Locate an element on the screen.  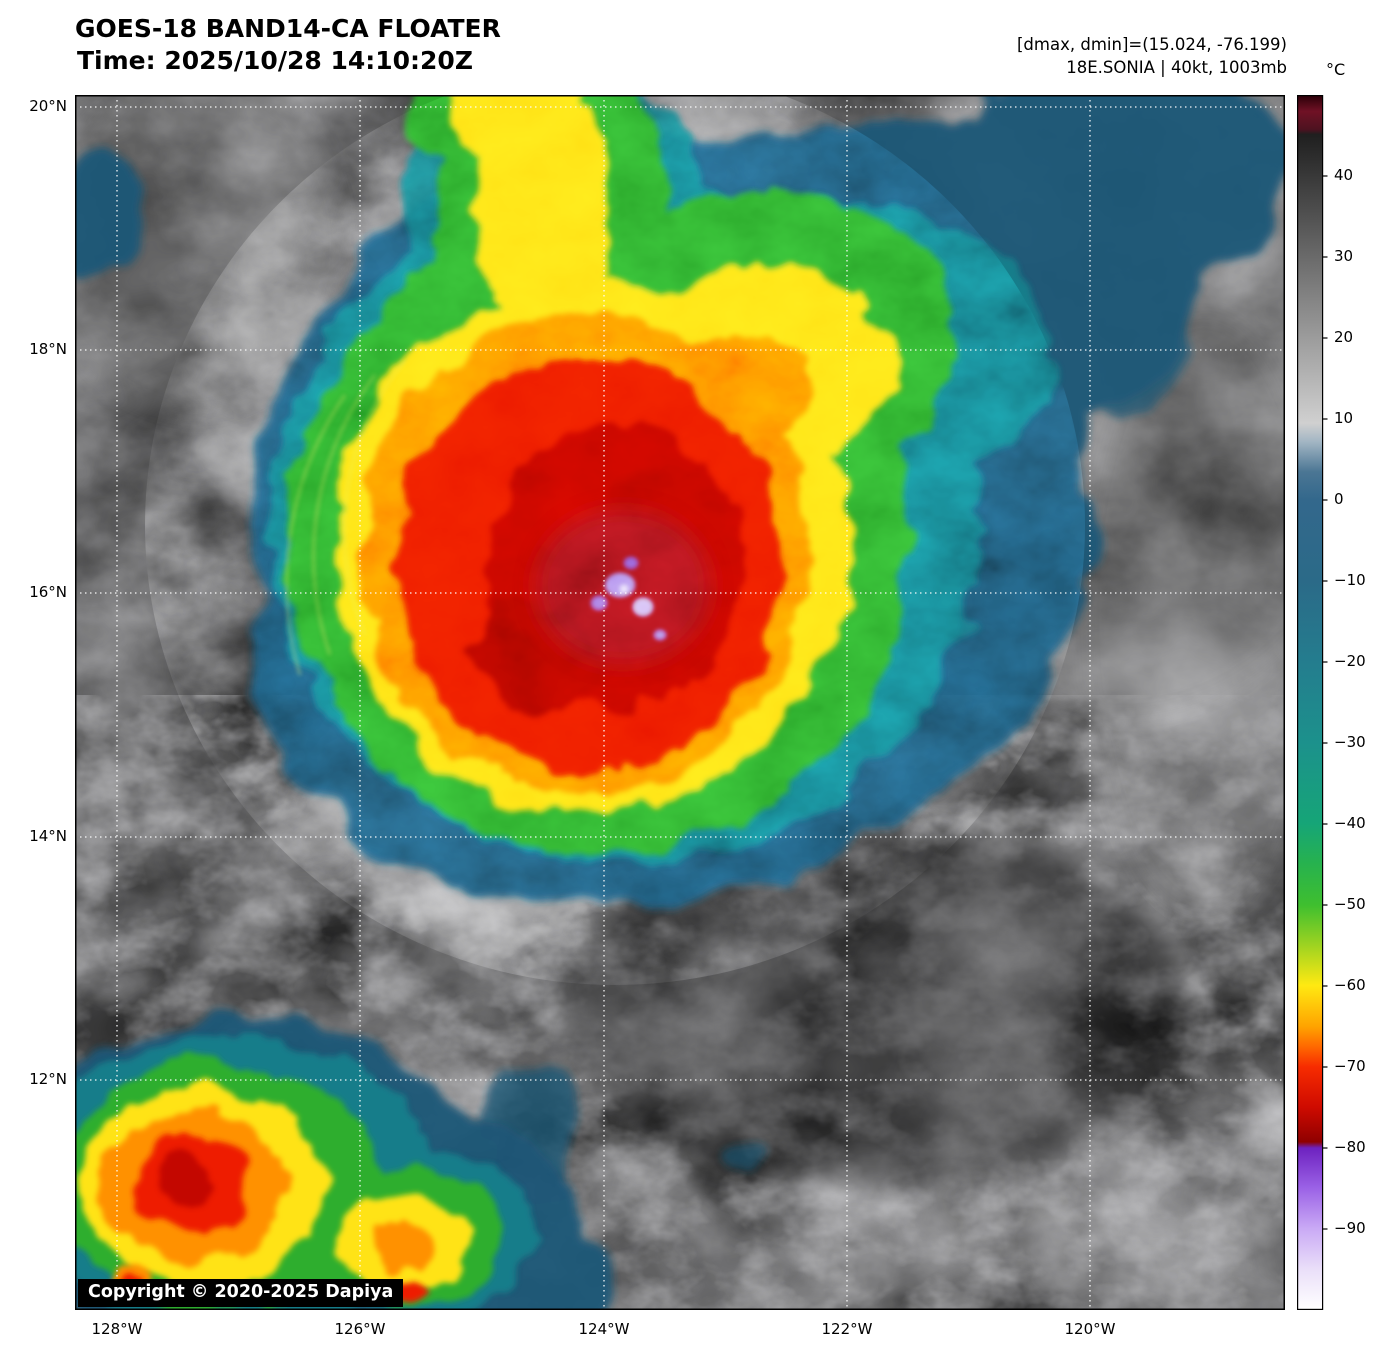
storm-id-readout: 18E.SONIA | 40kt, 1003mb is located at coordinates (1176, 67).